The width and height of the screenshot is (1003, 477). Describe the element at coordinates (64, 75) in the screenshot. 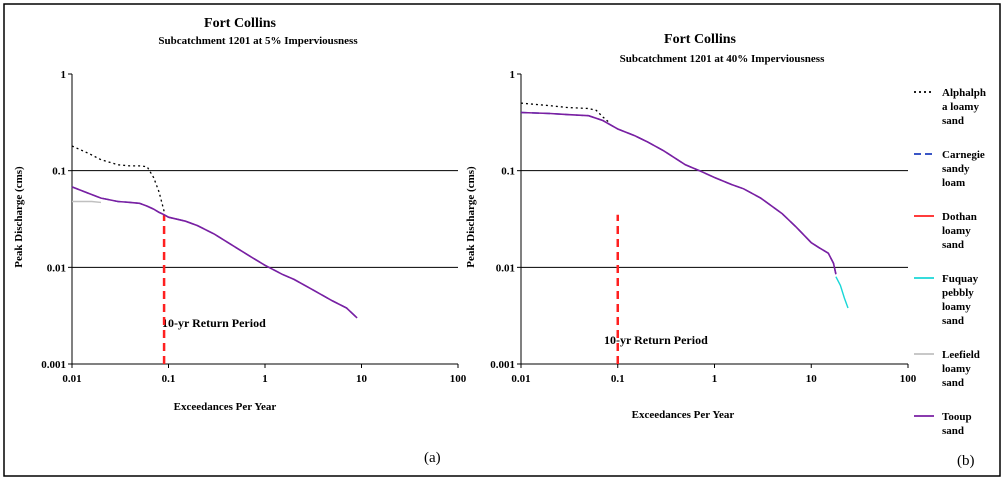

I see `chart-a-ytick-label: 1` at that location.